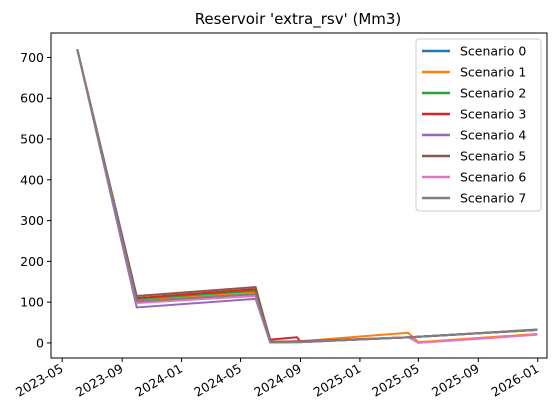 The image size is (556, 419). Describe the element at coordinates (32, 179) in the screenshot. I see `y-tick-label: 400` at that location.